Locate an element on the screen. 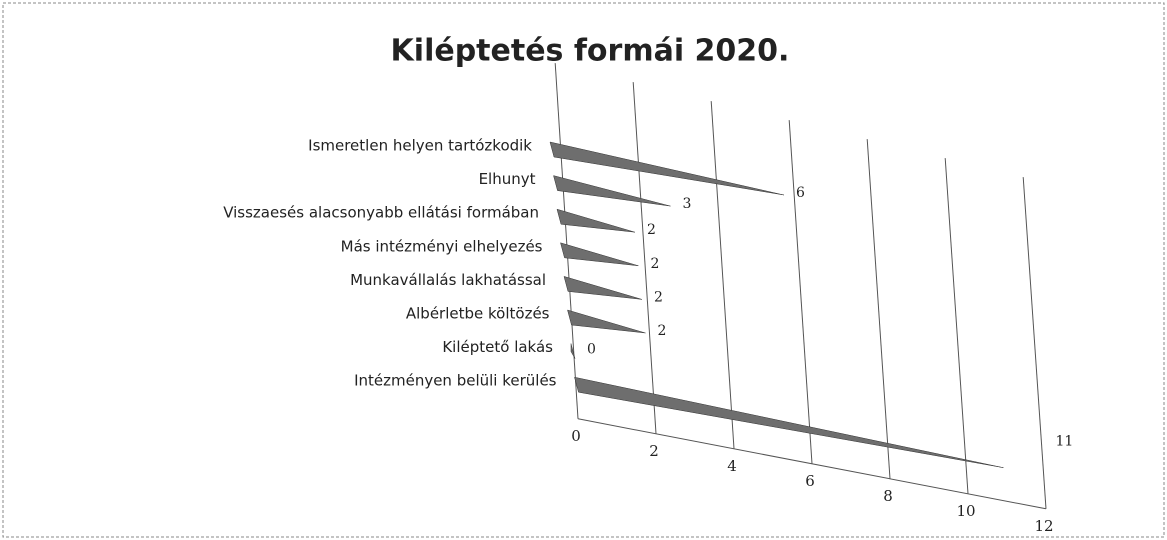 The image size is (1167, 540). value-label: 3 is located at coordinates (687, 204).